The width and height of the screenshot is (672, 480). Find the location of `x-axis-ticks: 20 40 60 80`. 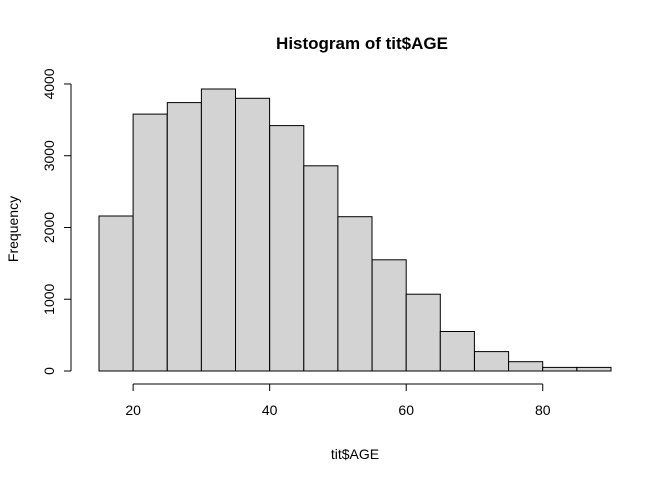

x-axis-ticks: 20 40 60 80 is located at coordinates (338, 401).